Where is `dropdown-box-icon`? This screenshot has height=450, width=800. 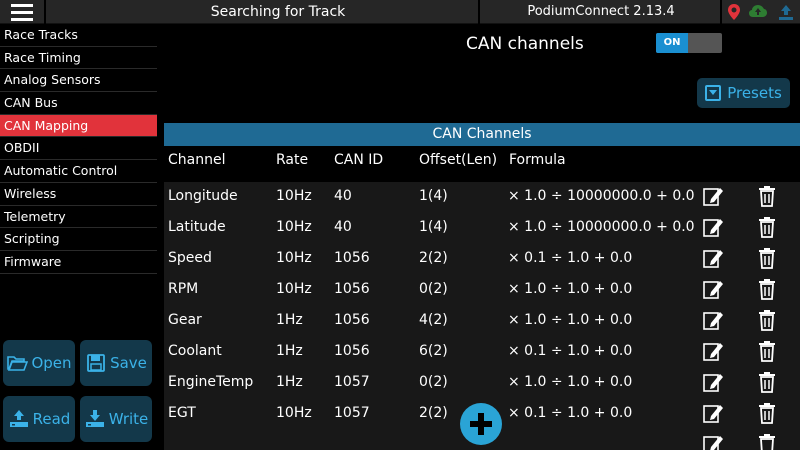 dropdown-box-icon is located at coordinates (713, 93).